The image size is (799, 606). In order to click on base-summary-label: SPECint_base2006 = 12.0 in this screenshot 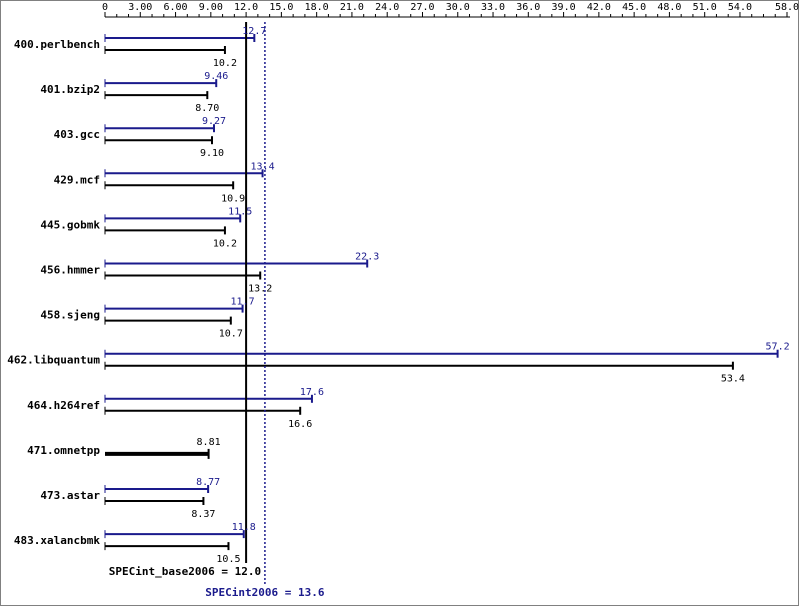, I will do `click(185, 571)`.